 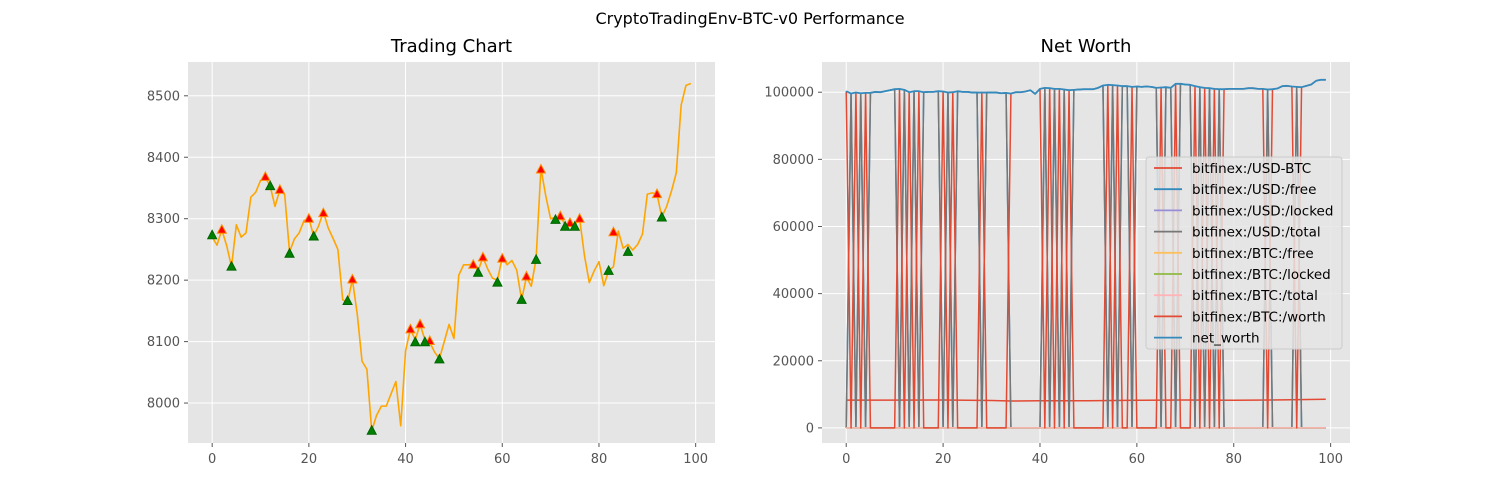 What do you see at coordinates (163, 281) in the screenshot?
I see `y-tick-label: 8200` at bounding box center [163, 281].